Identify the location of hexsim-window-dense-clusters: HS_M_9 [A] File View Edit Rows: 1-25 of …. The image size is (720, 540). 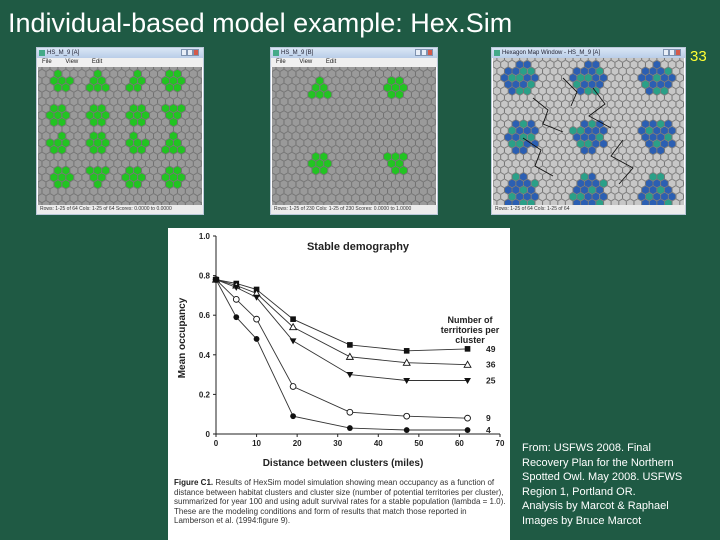
(120, 131).